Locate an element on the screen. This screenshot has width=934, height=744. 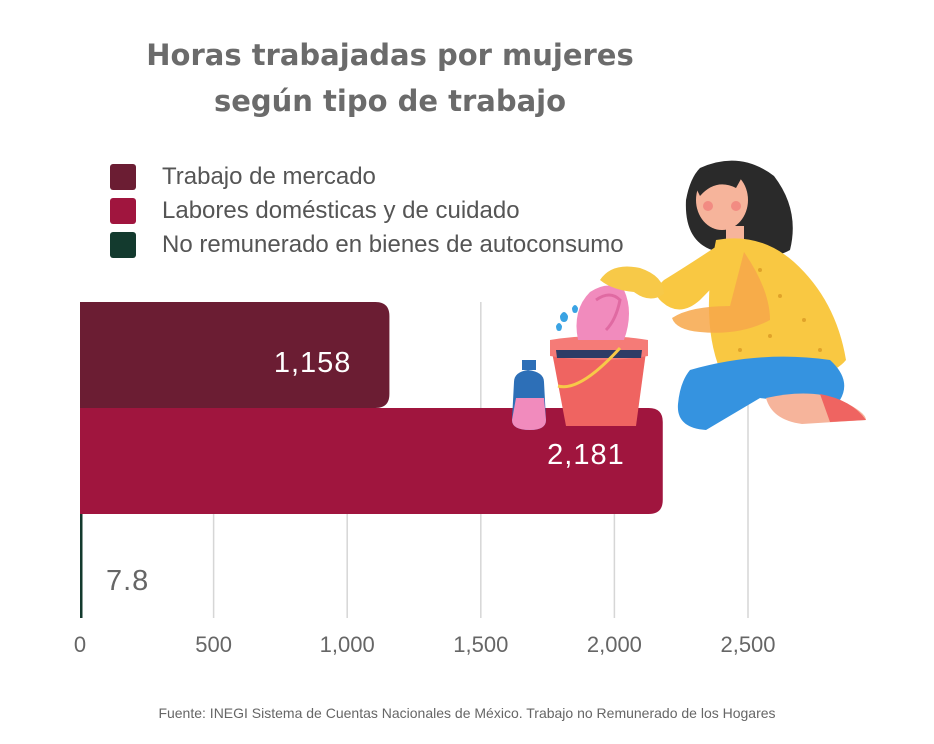
x-tick-label-1000: 1,000 is located at coordinates (347, 644).